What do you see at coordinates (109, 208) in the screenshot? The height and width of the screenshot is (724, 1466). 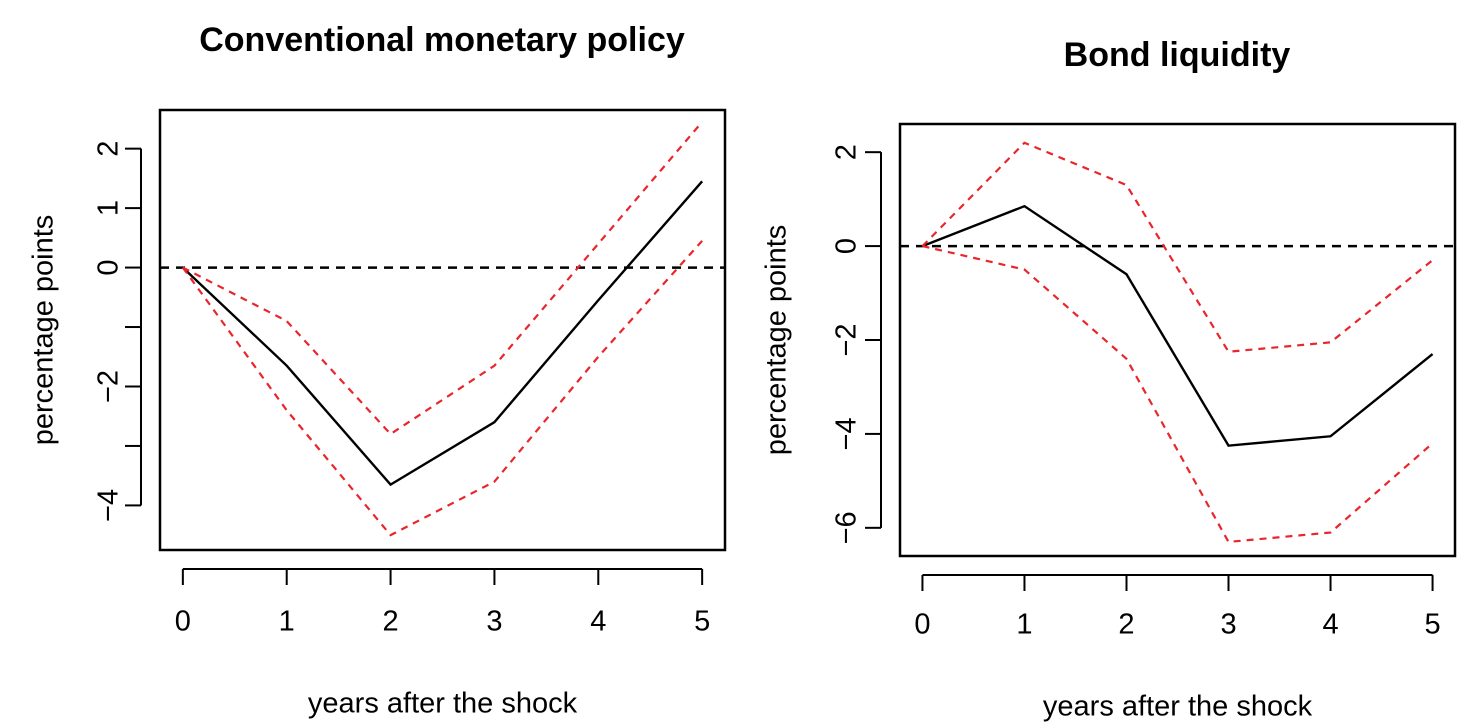 I see `y-tick-label: 1` at bounding box center [109, 208].